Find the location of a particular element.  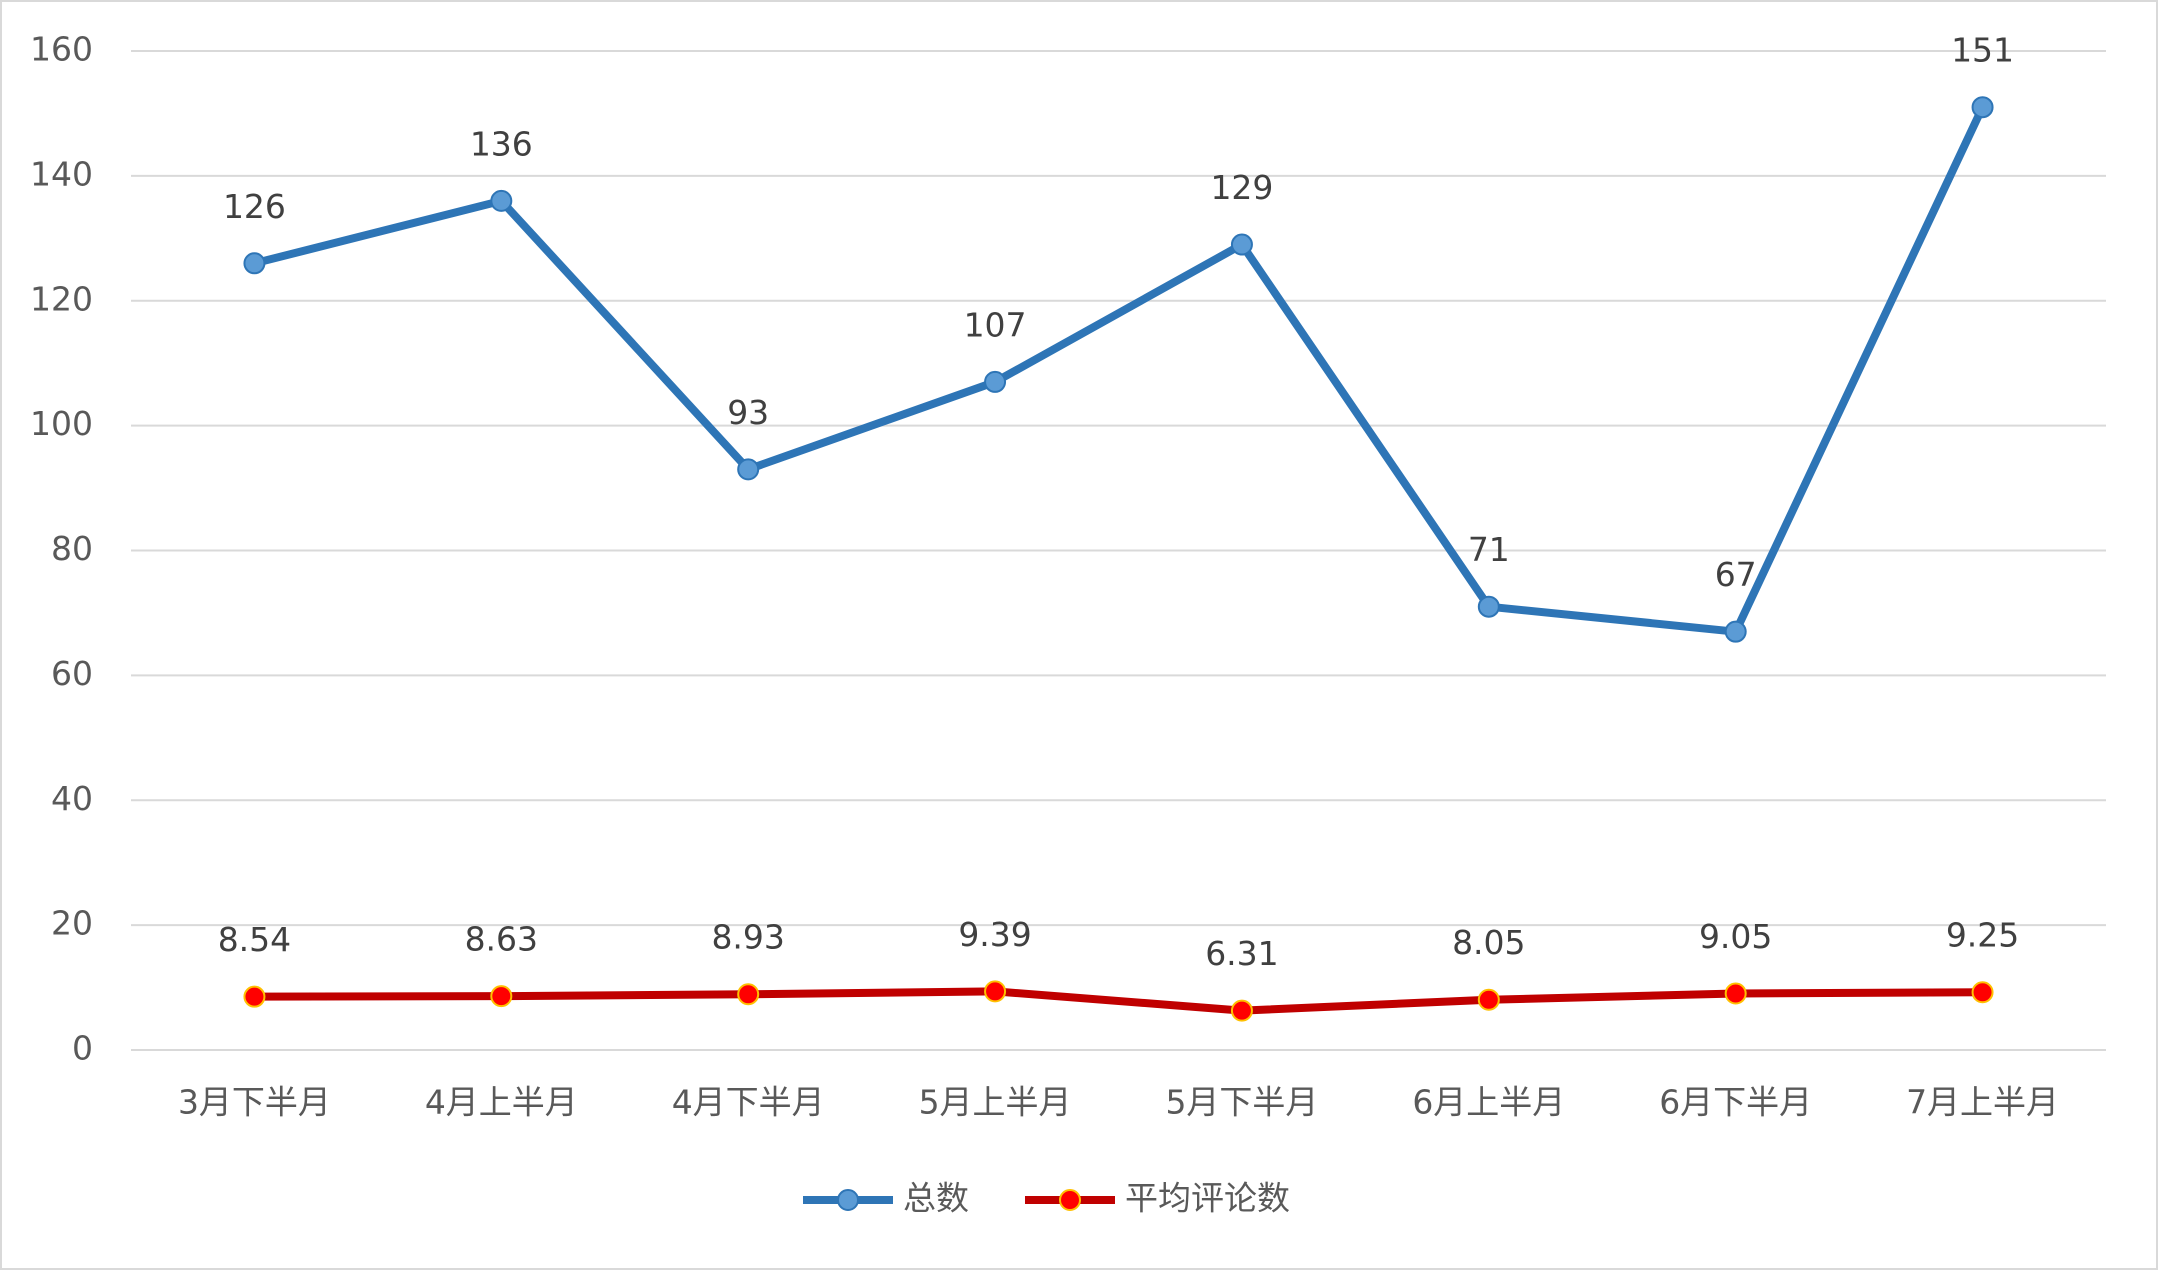

value-label: 6.31 is located at coordinates (1241, 953).